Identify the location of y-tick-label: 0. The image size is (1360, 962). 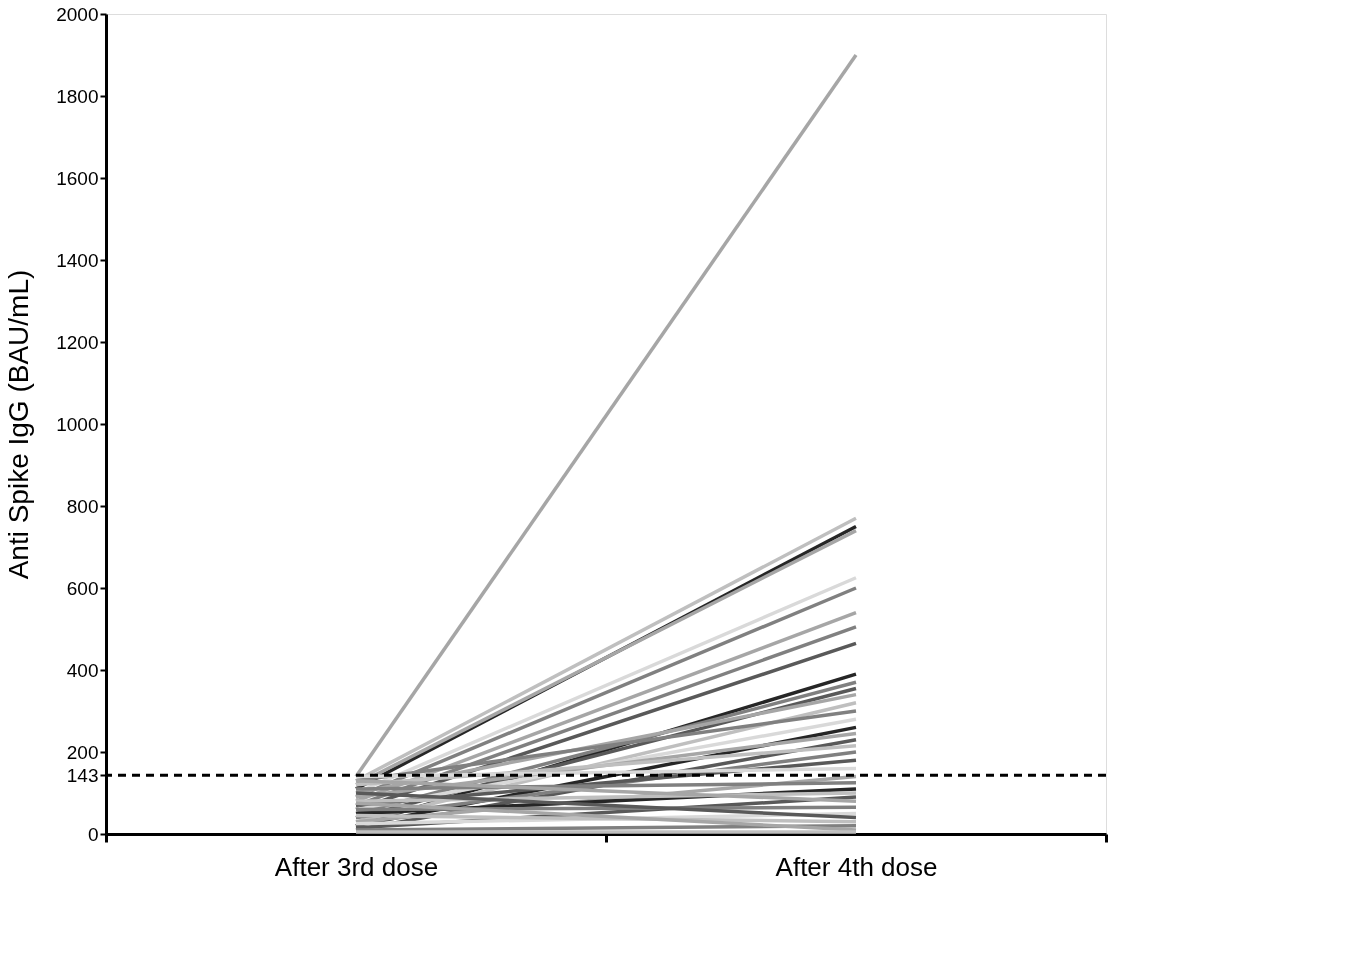
(93, 834).